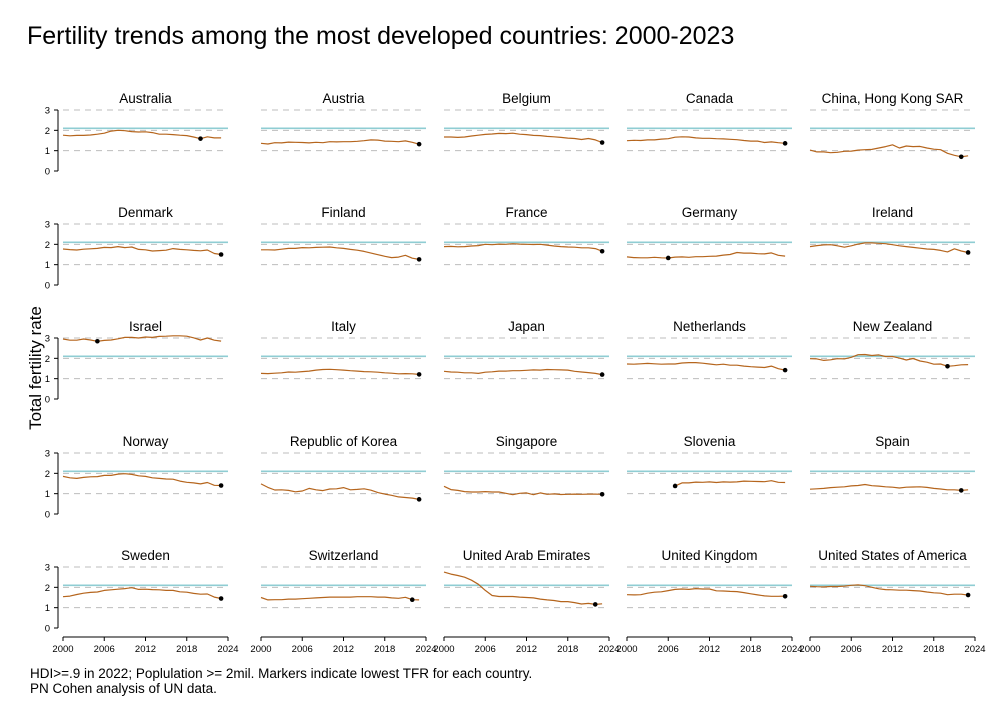 The image size is (1000, 727). Describe the element at coordinates (123, 688) in the screenshot. I see `caption-line-2: PN Cohen analysis of UN data.` at that location.